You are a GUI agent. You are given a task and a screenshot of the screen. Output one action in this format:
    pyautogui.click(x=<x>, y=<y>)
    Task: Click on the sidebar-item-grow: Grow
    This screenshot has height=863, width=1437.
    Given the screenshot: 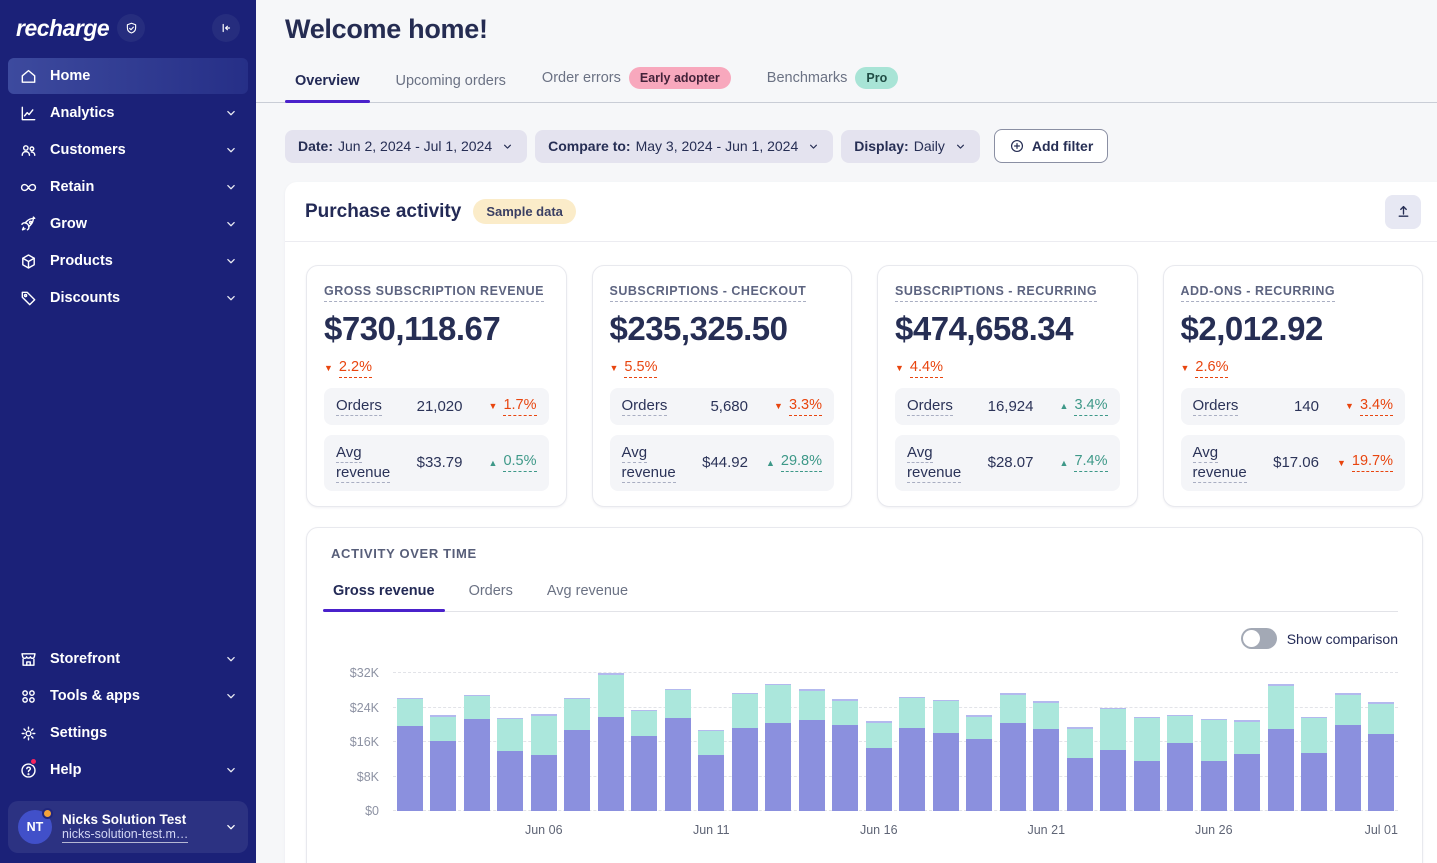 What is the action you would take?
    pyautogui.click(x=128, y=224)
    